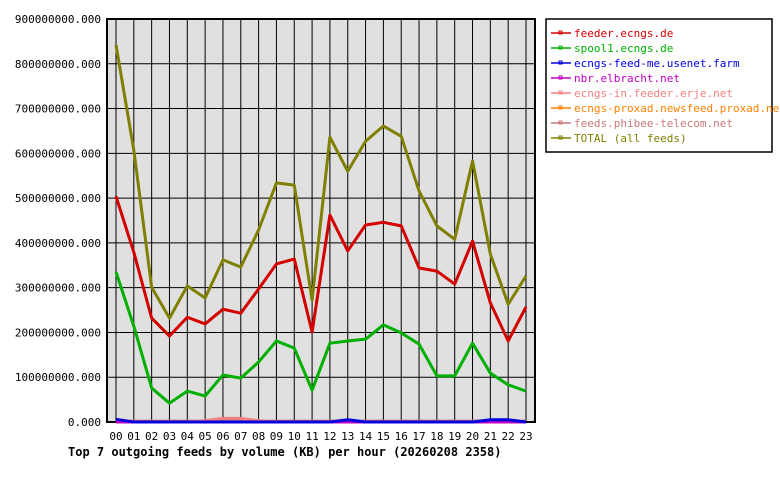  Describe the element at coordinates (472, 436) in the screenshot. I see `x-tick-label: 20` at that location.